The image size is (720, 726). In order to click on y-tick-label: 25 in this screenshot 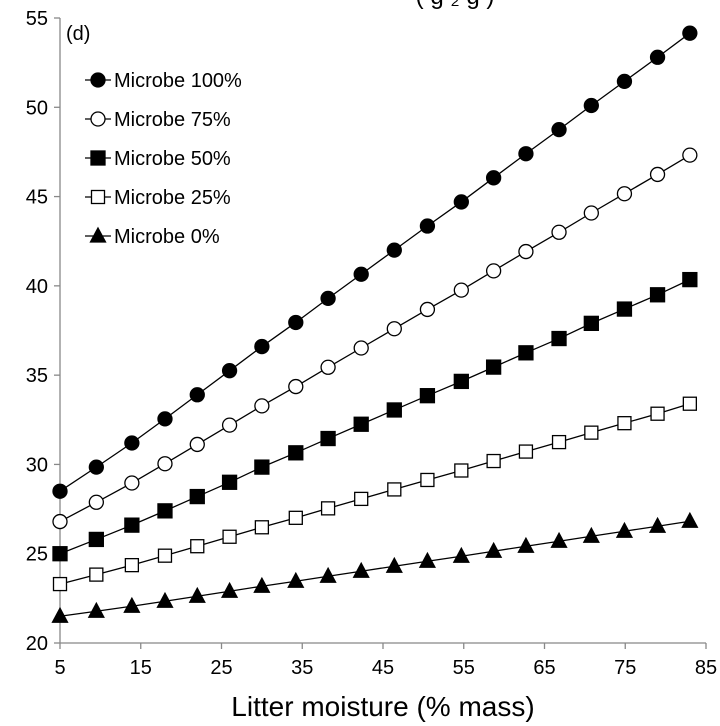, I will do `click(37, 555)`.